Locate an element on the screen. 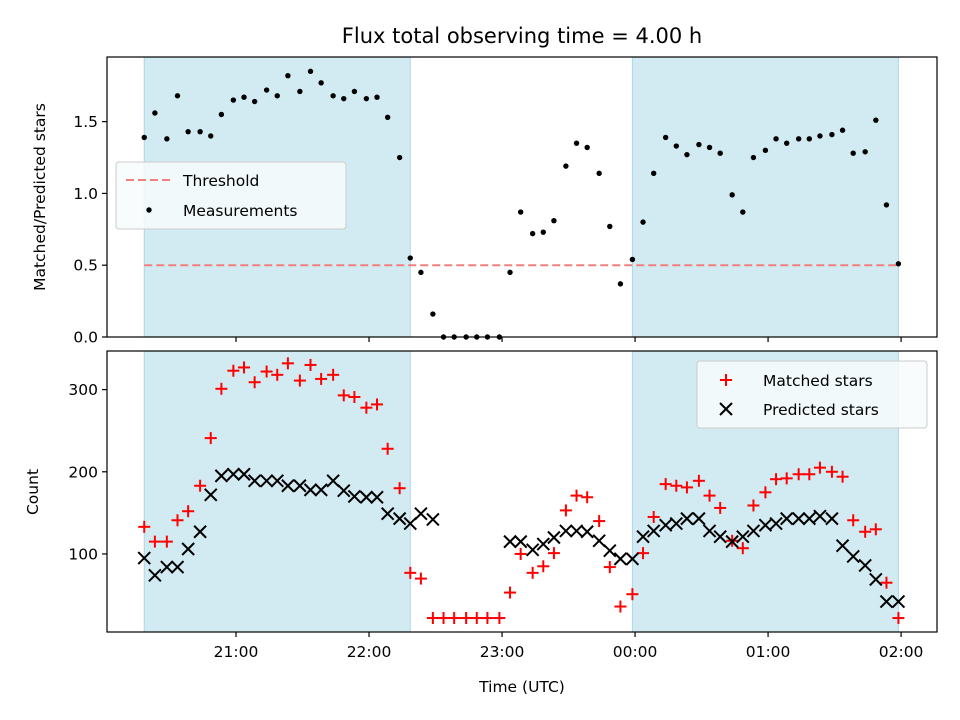  bottom-y-axis-label: Count is located at coordinates (33, 492).